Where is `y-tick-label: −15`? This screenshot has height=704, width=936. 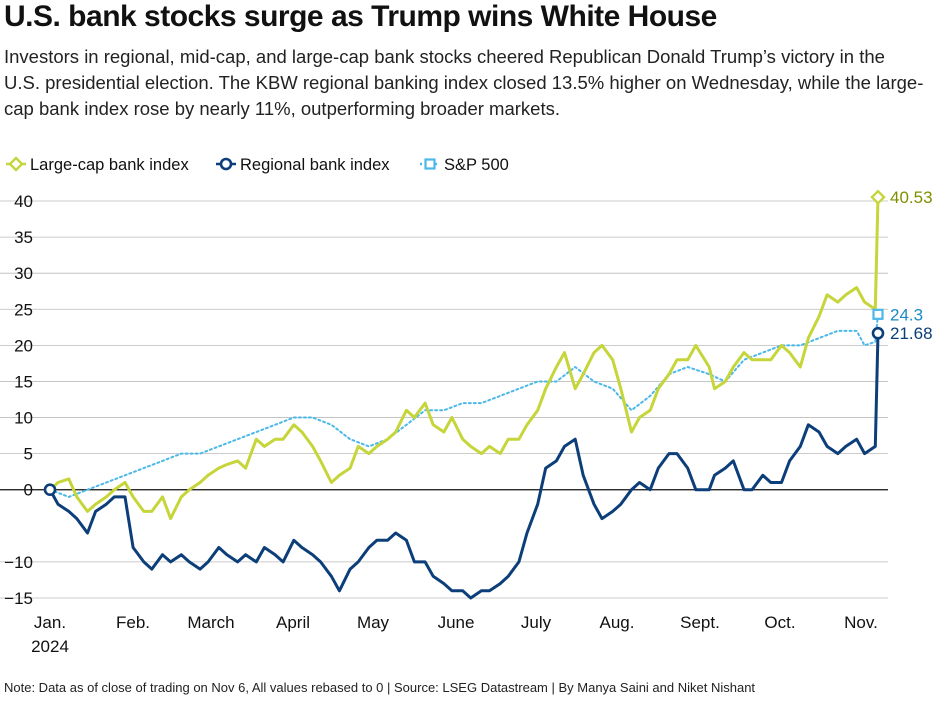
y-tick-label: −15 is located at coordinates (18, 598).